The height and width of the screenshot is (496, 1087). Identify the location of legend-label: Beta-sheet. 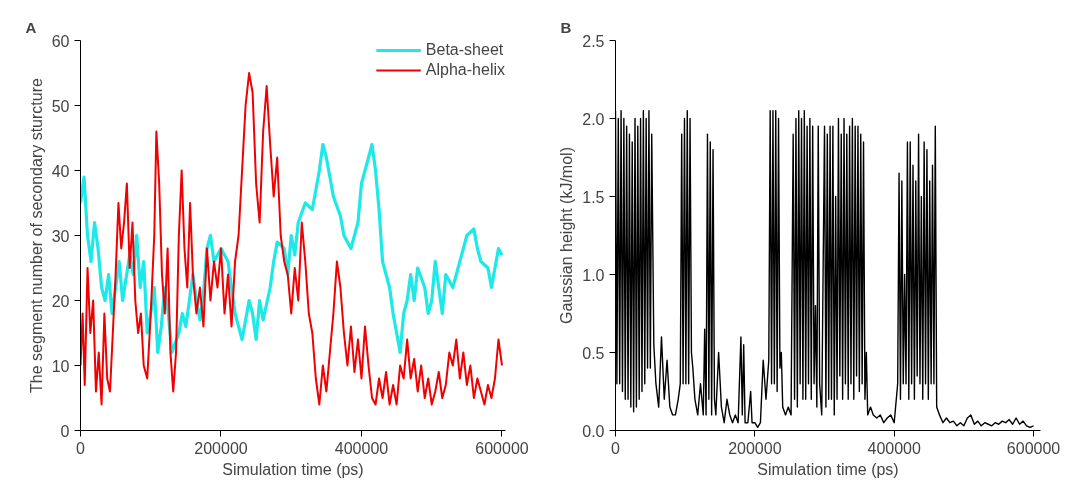
(464, 50).